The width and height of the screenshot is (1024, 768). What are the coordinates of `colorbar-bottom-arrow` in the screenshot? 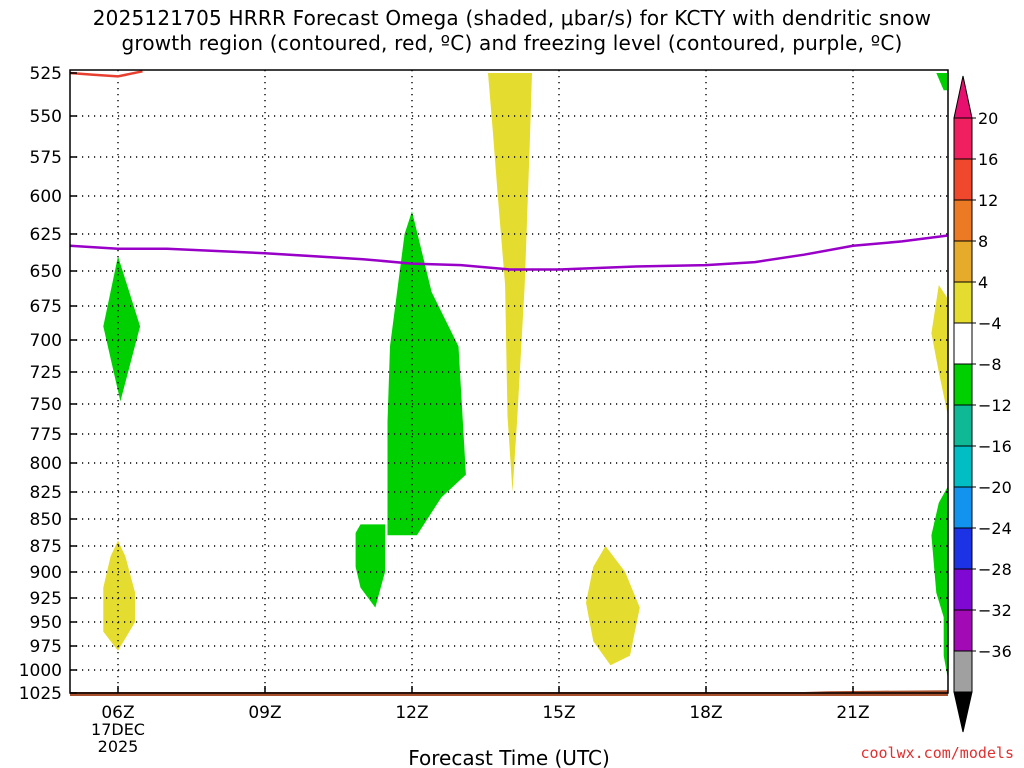 It's located at (963, 712).